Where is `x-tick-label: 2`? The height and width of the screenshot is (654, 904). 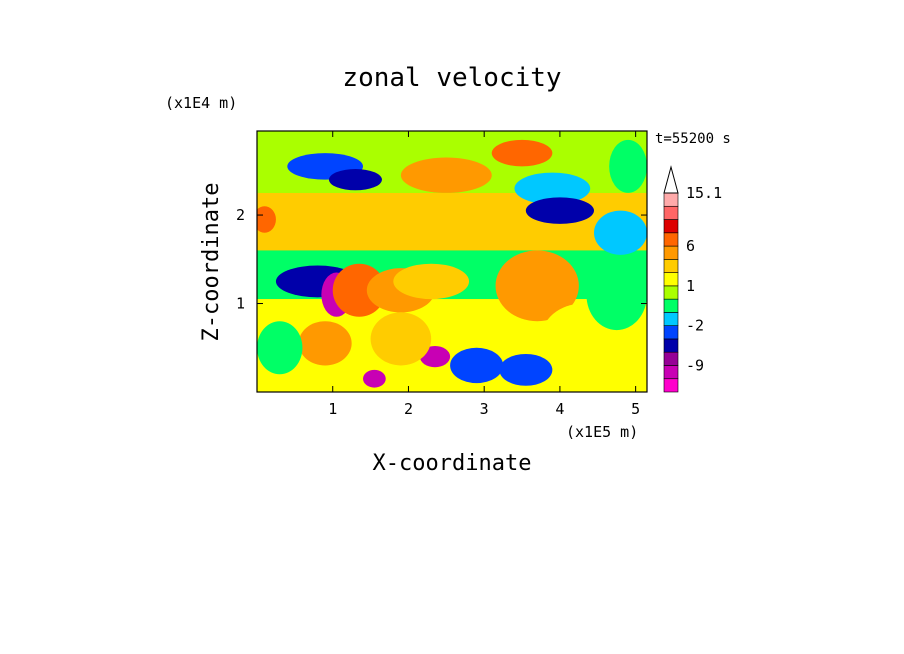 x-tick-label: 2 is located at coordinates (408, 409).